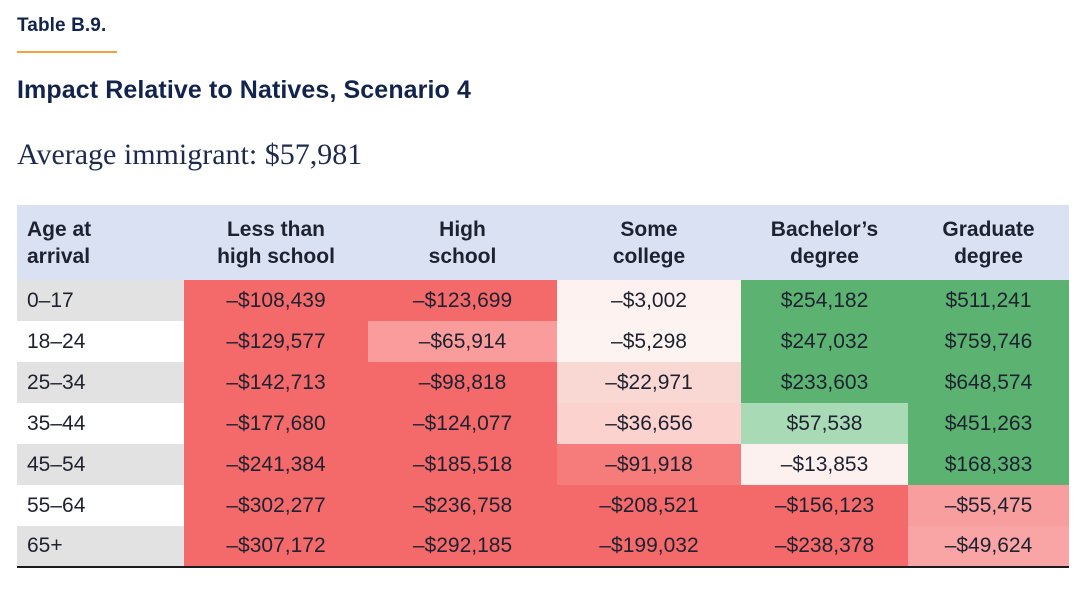  I want to click on impact-cell: –$177,680, so click(276, 423).